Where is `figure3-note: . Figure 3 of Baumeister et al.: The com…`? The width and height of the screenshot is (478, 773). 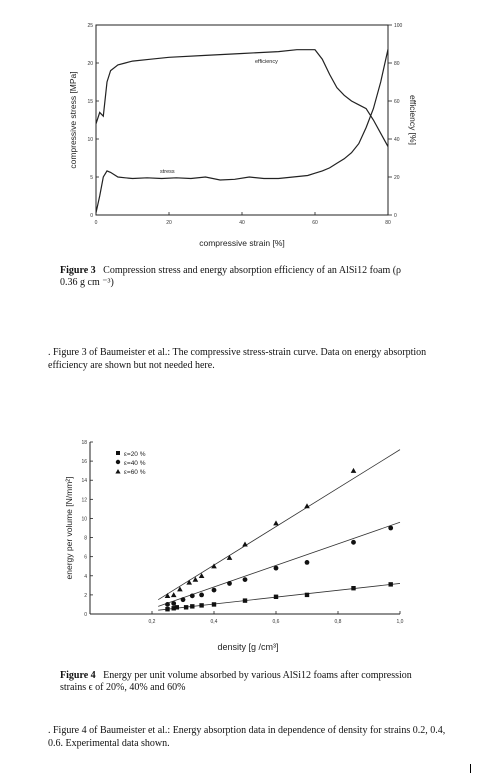 figure3-note: . Figure 3 of Baumeister et al.: The com… is located at coordinates (237, 359).